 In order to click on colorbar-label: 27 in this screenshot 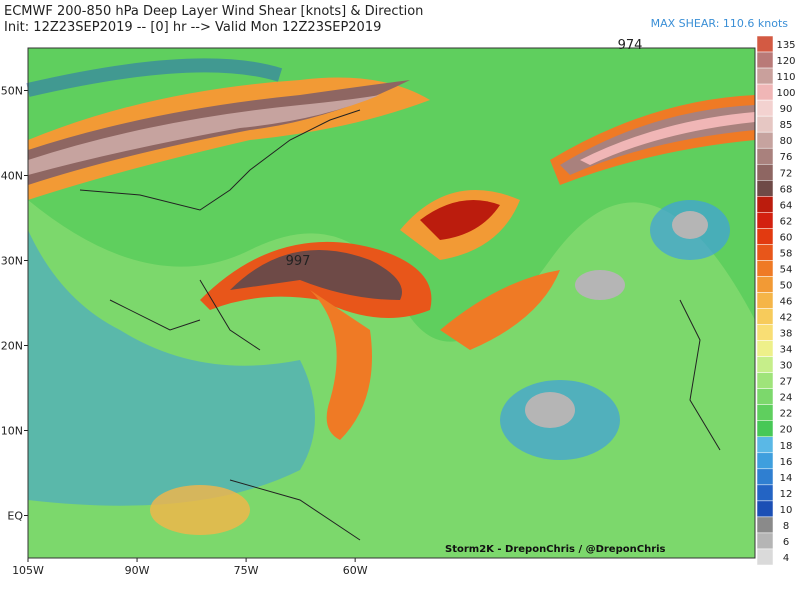, I will do `click(786, 382)`.